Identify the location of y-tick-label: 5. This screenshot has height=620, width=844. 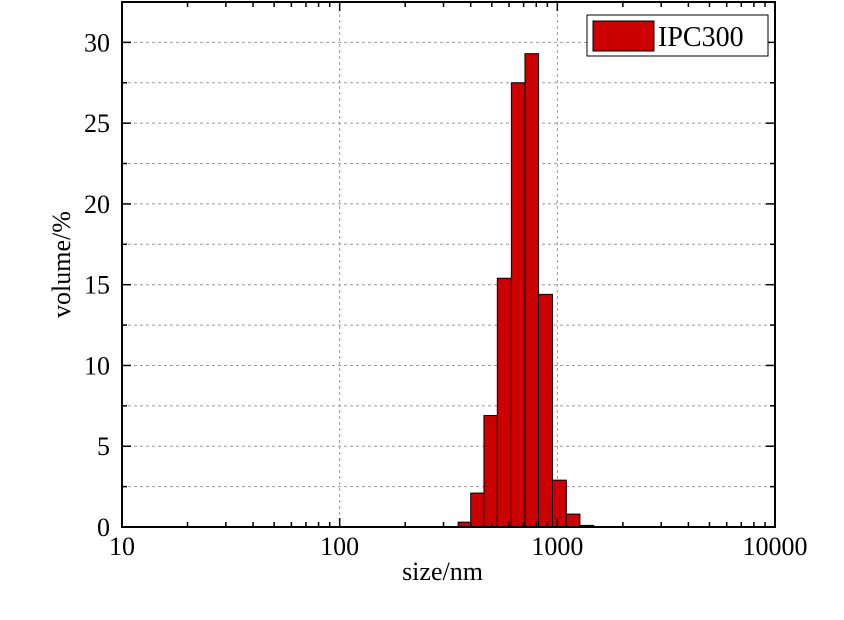
(103, 446).